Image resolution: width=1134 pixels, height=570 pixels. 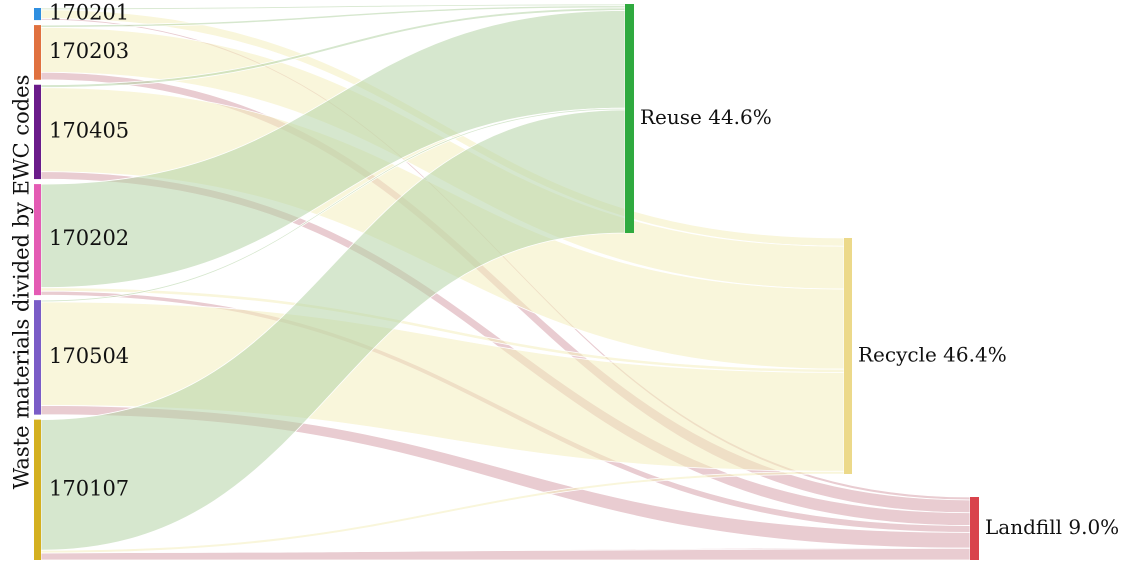 I want to click on node-label-170107: 170107, so click(x=89, y=488).